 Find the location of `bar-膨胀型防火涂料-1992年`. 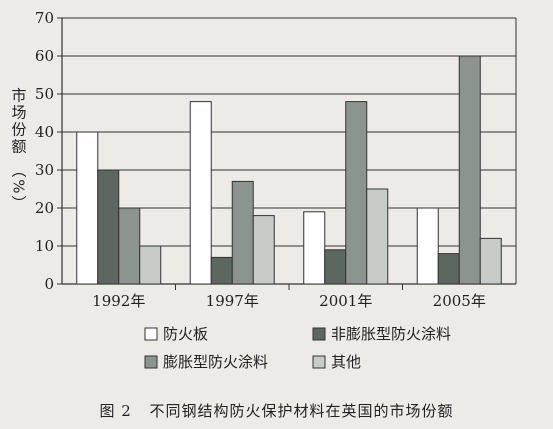

bar-膨胀型防火涂料-1992年 is located at coordinates (129, 246).